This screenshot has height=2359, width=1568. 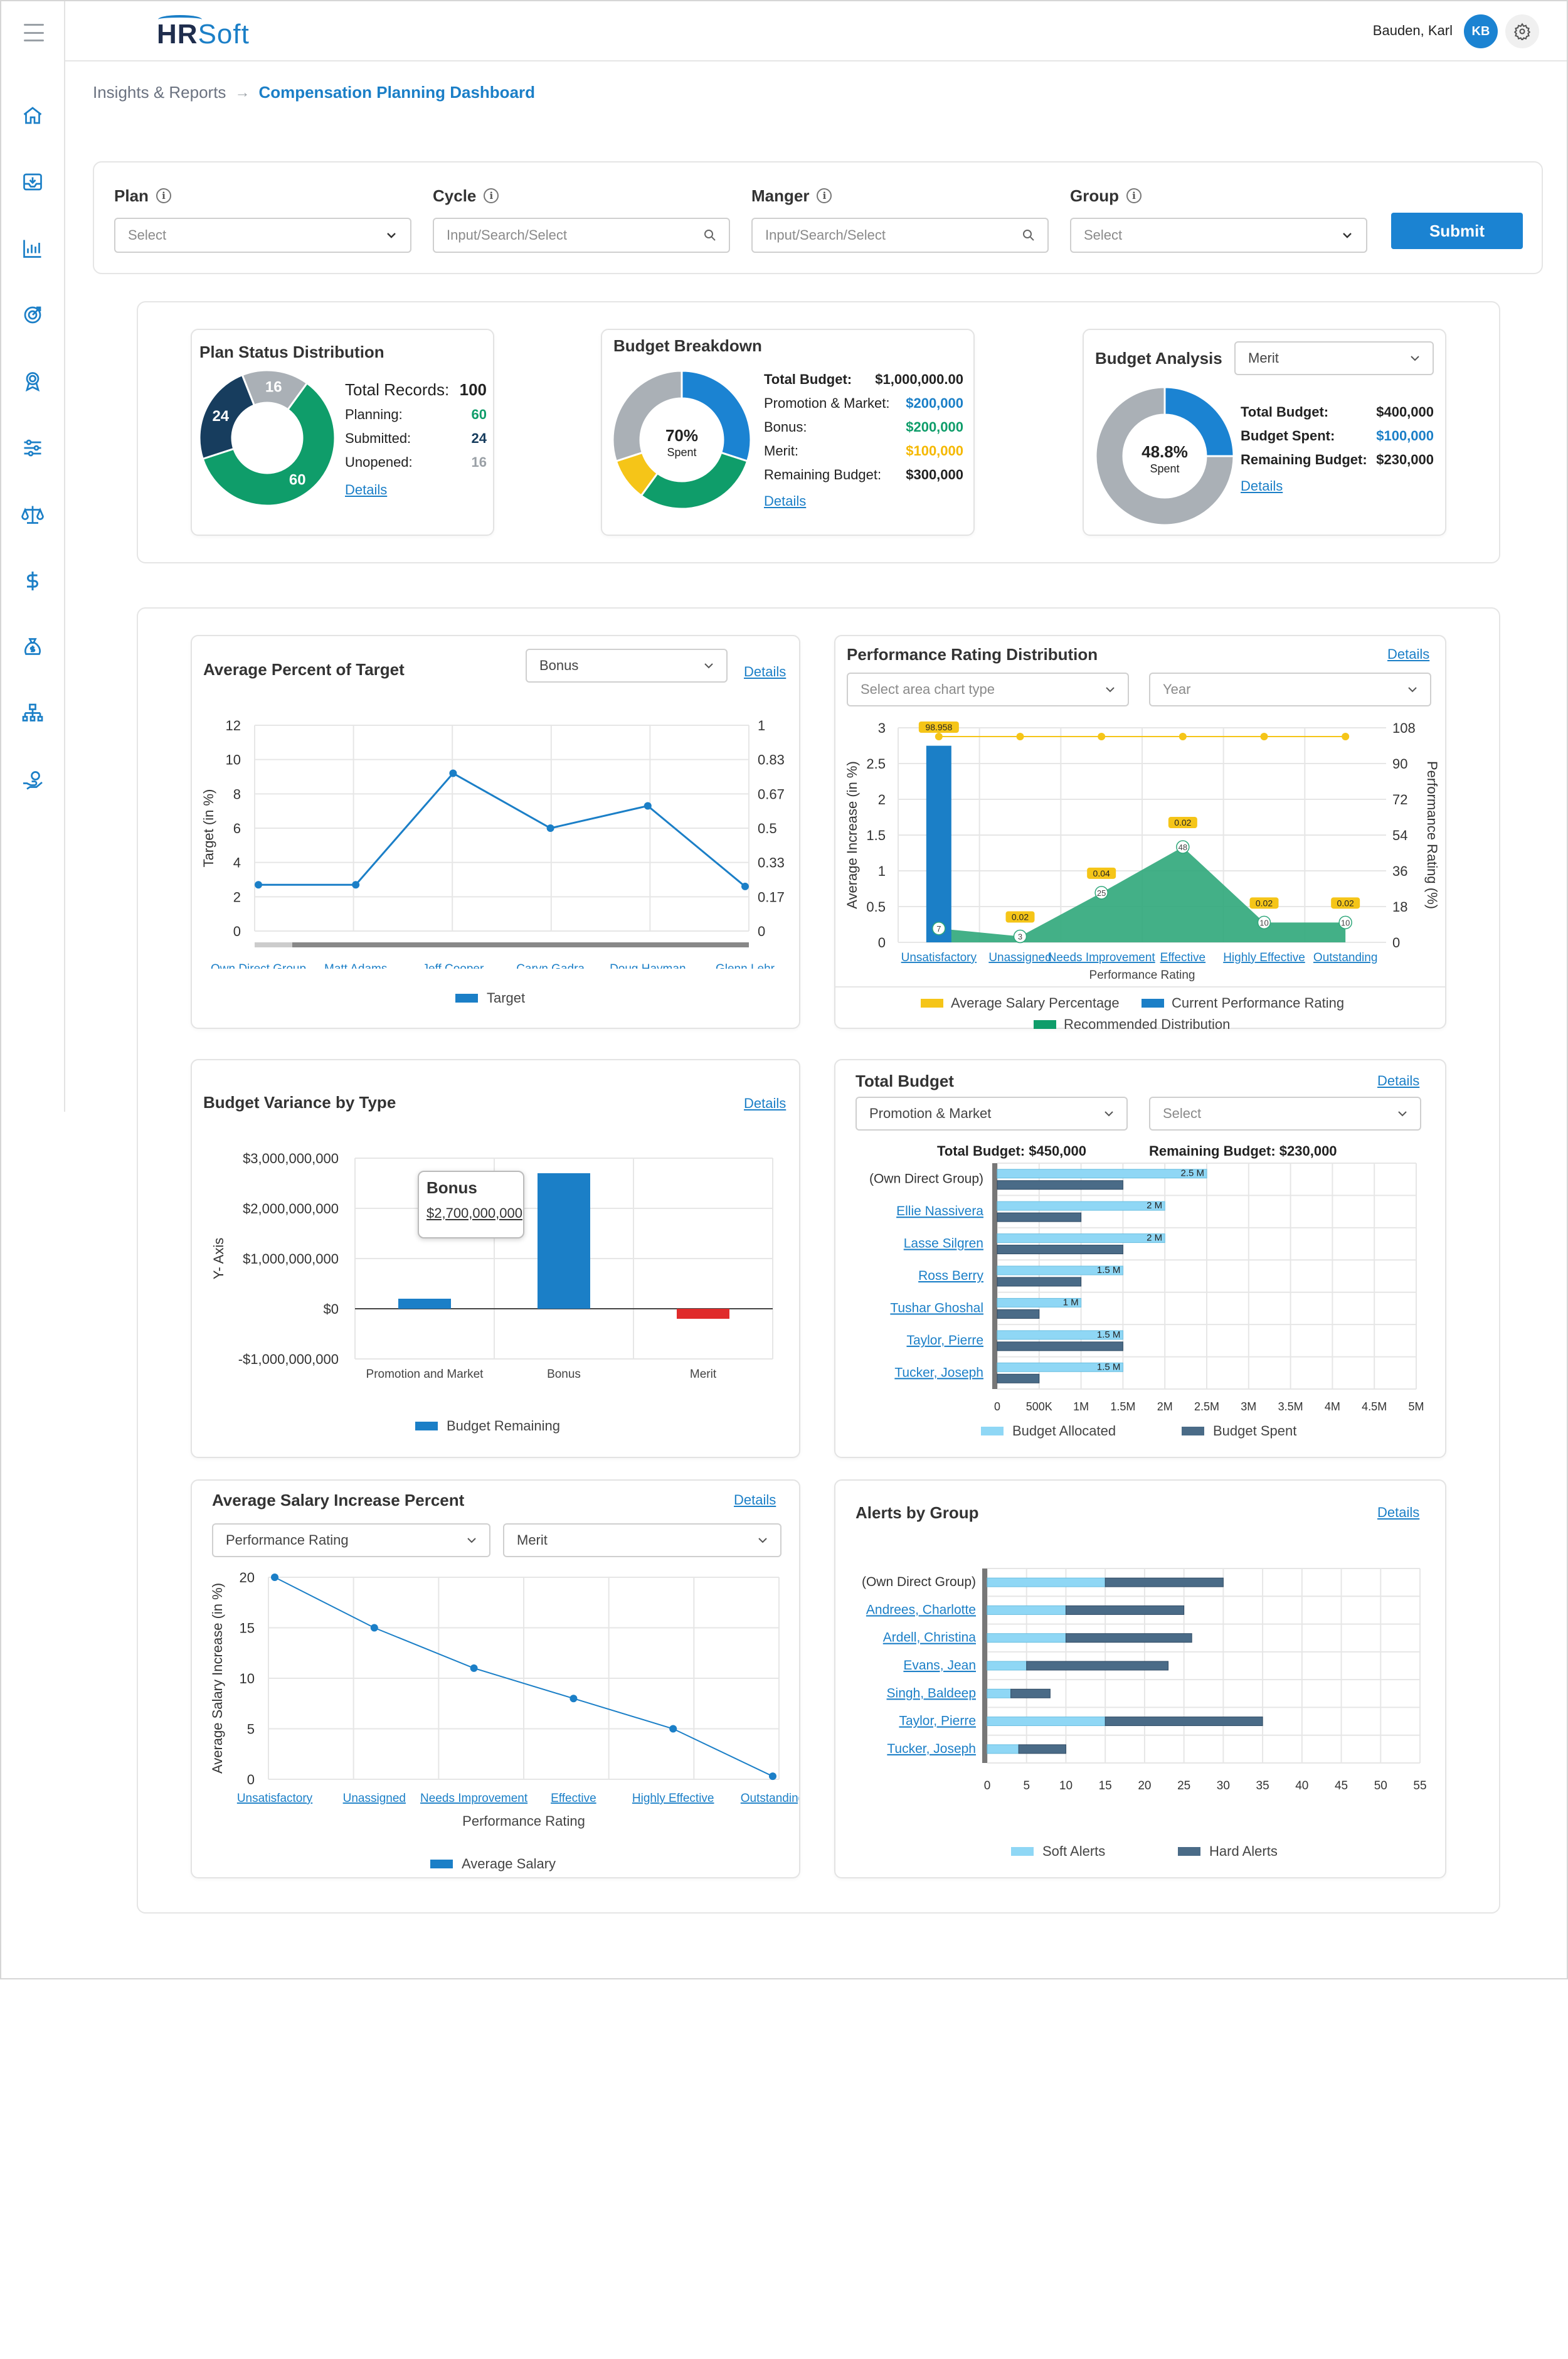 I want to click on x-tick-label: 1M, so click(x=1081, y=1406).